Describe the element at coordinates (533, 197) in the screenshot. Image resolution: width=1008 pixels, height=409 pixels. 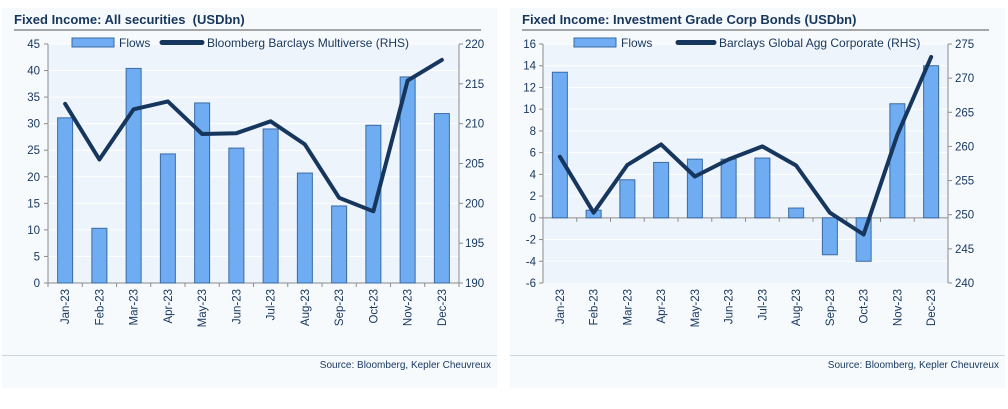
I see `svg-text: 2` at that location.